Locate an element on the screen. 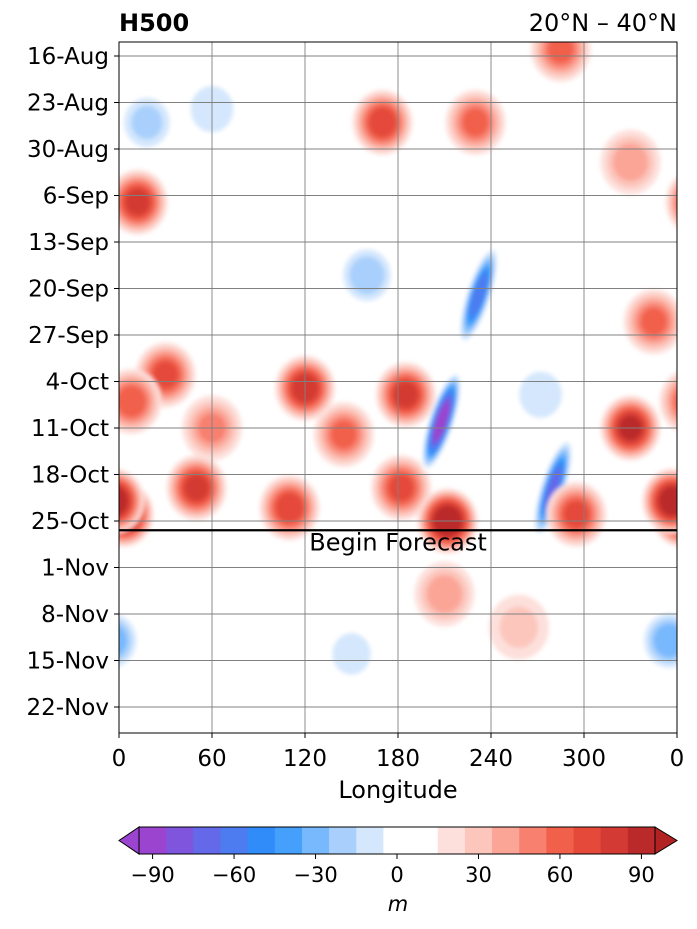 The width and height of the screenshot is (697, 929). y-tick-label: 25-Oct is located at coordinates (70, 522).